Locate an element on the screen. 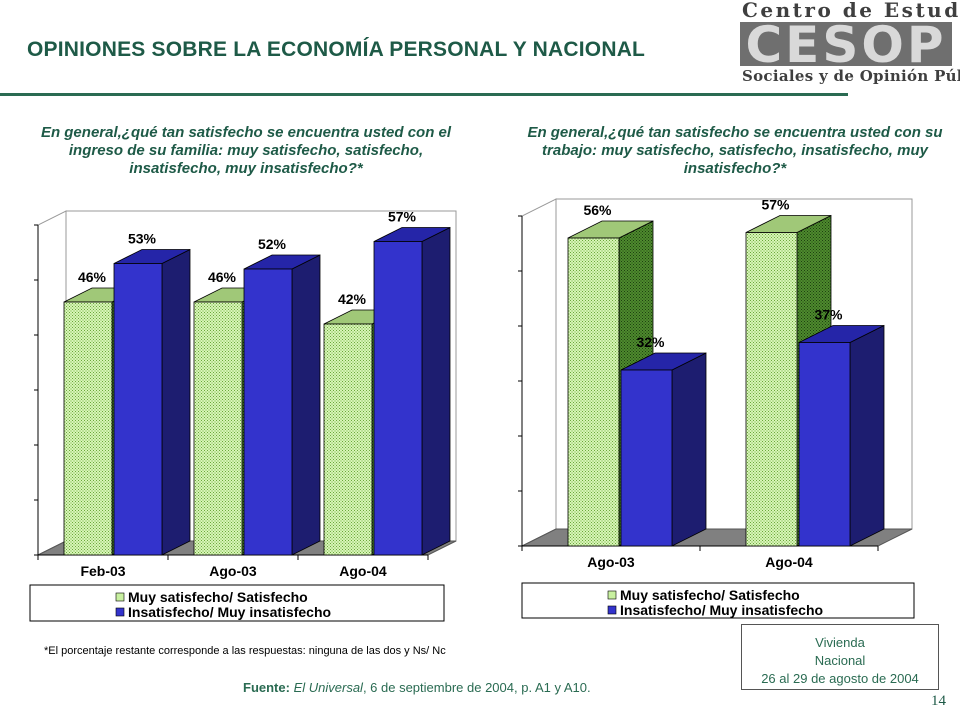 This screenshot has width=960, height=720. data-label: 37% is located at coordinates (828, 315).